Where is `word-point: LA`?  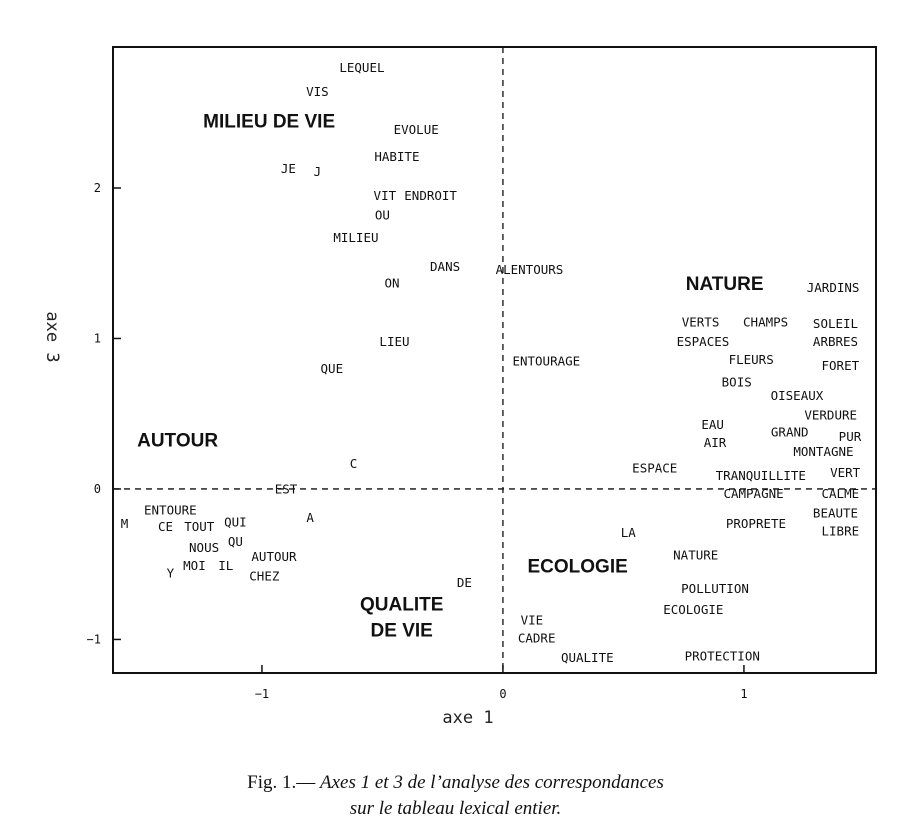 word-point: LA is located at coordinates (629, 532).